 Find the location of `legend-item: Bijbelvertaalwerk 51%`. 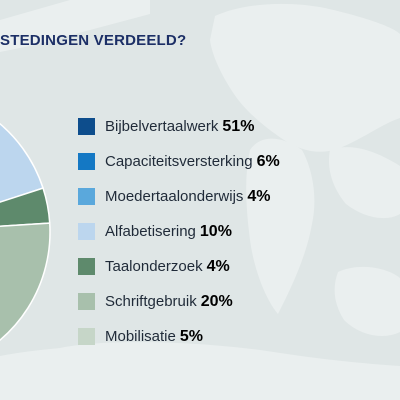

legend-item: Bijbelvertaalwerk 51% is located at coordinates (179, 126).